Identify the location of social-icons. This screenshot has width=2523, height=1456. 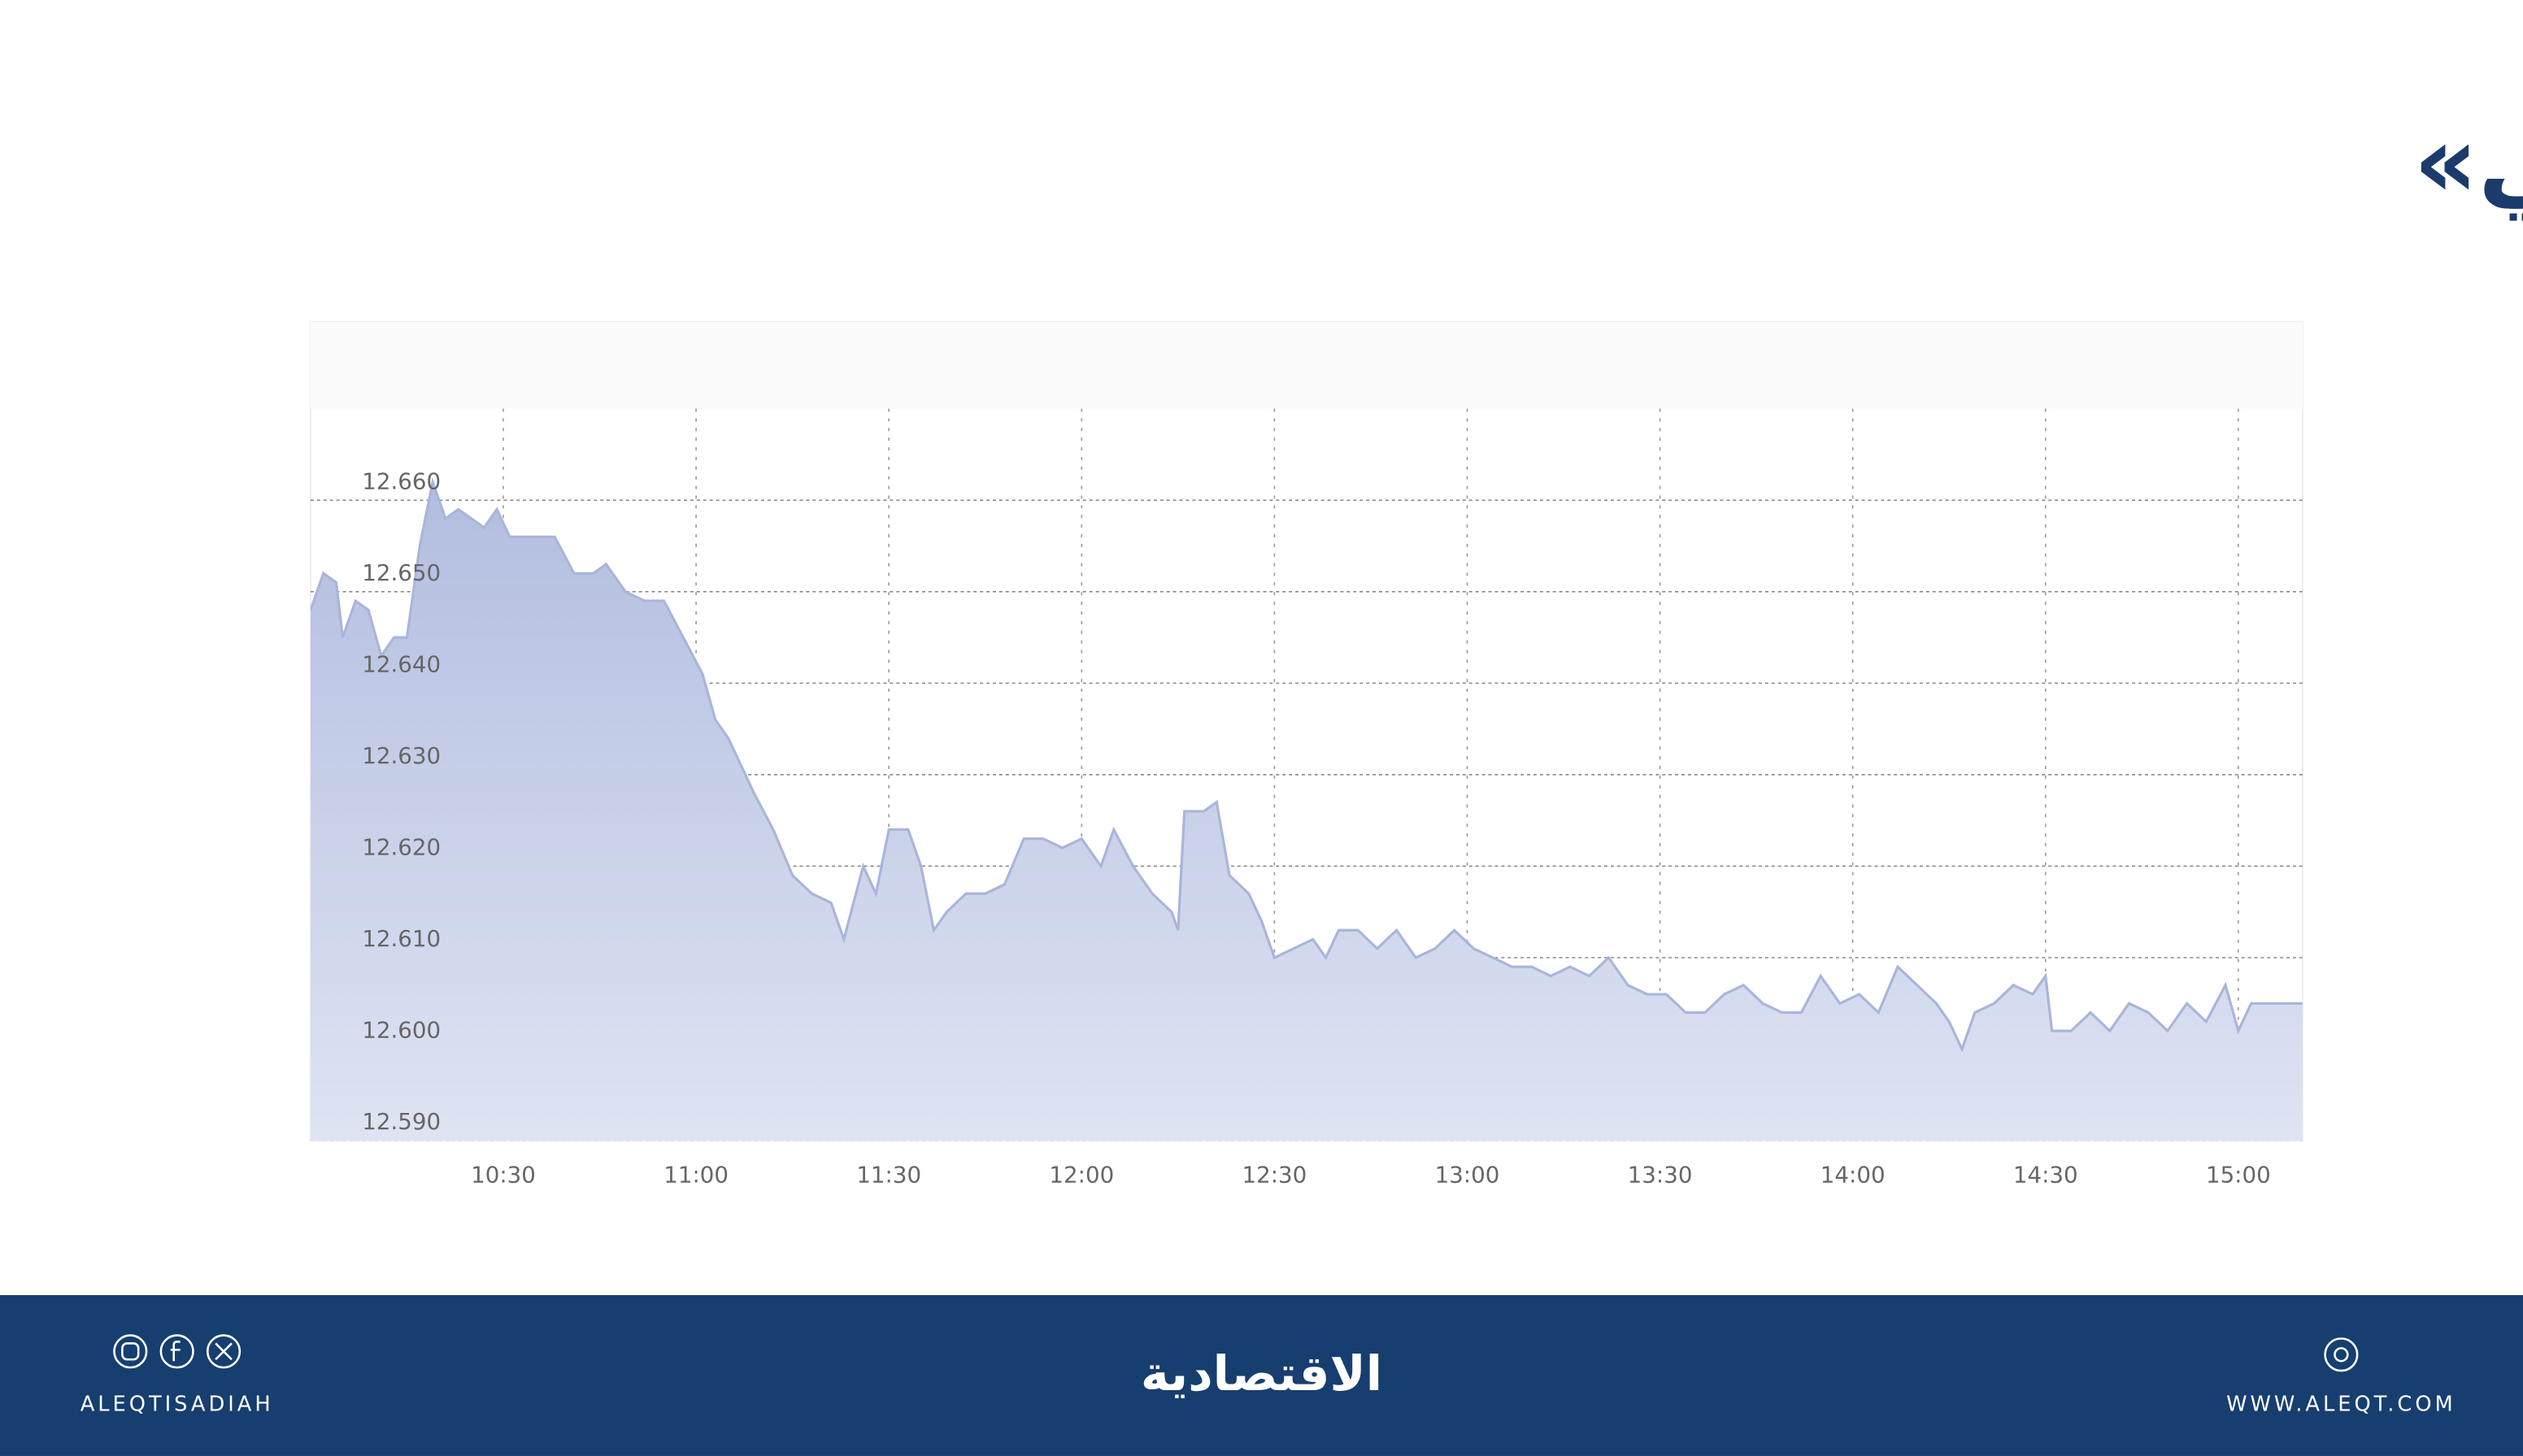
(1236, 1353).